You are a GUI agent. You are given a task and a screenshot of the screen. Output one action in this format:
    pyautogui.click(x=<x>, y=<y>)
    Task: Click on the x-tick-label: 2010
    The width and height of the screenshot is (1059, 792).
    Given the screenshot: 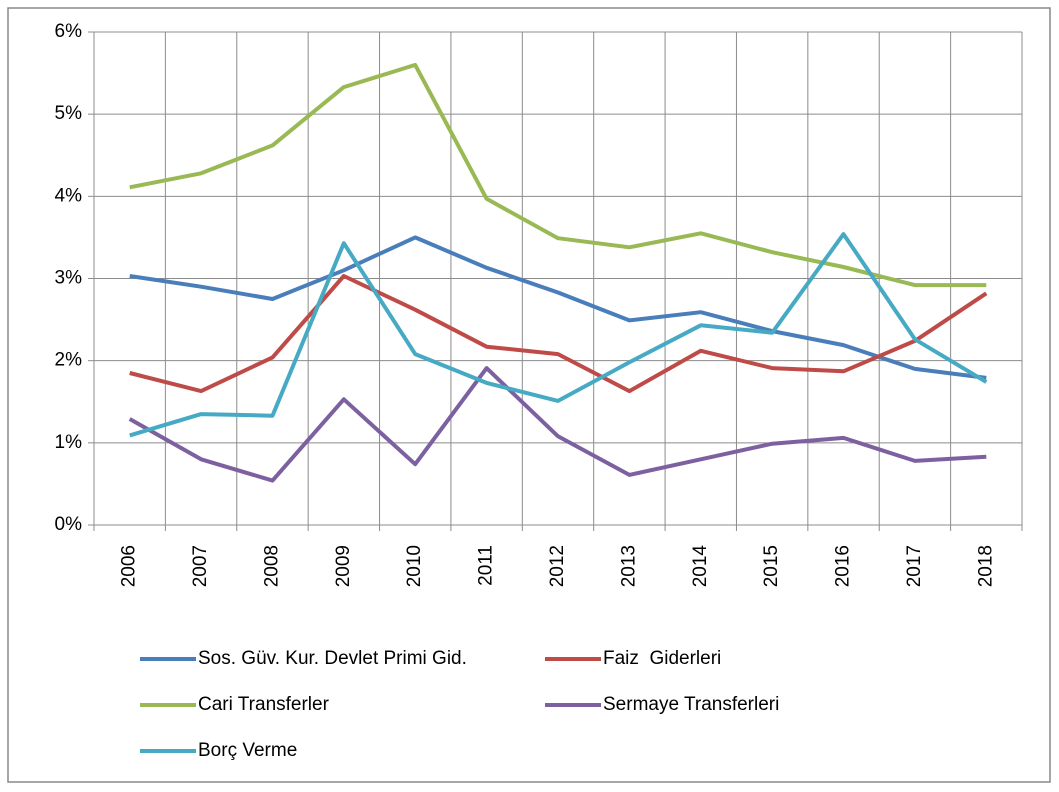 What is the action you would take?
    pyautogui.click(x=414, y=566)
    